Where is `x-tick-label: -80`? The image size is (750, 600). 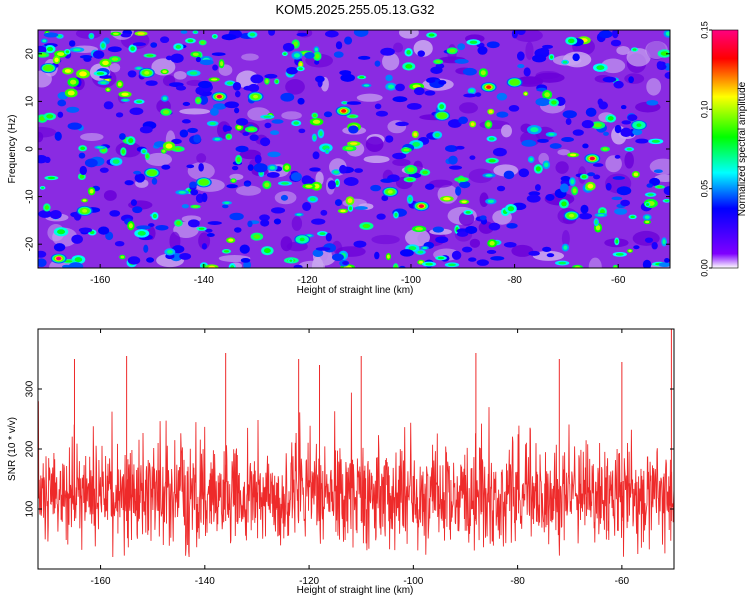 x-tick-label: -80 is located at coordinates (514, 280).